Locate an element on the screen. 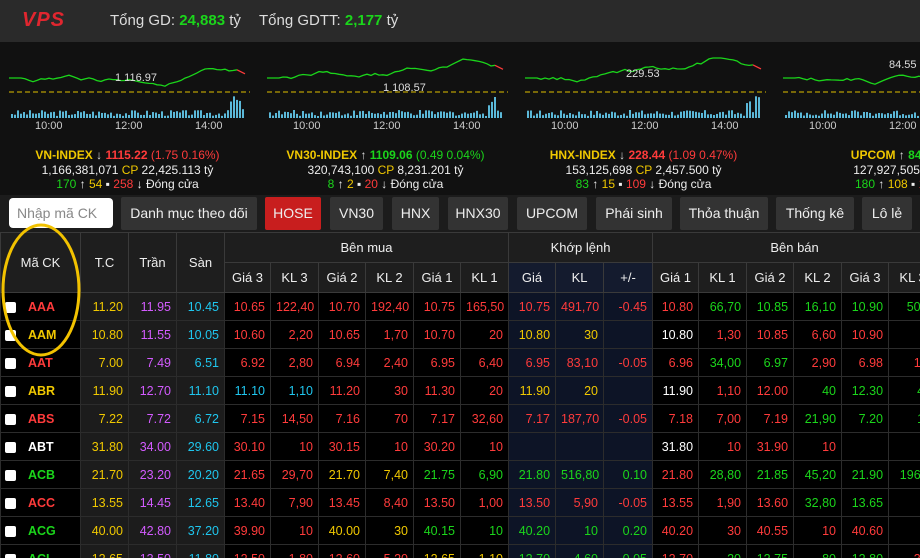 Image resolution: width=920 pixels, height=558 pixels. cell: 20 is located at coordinates (723, 551).